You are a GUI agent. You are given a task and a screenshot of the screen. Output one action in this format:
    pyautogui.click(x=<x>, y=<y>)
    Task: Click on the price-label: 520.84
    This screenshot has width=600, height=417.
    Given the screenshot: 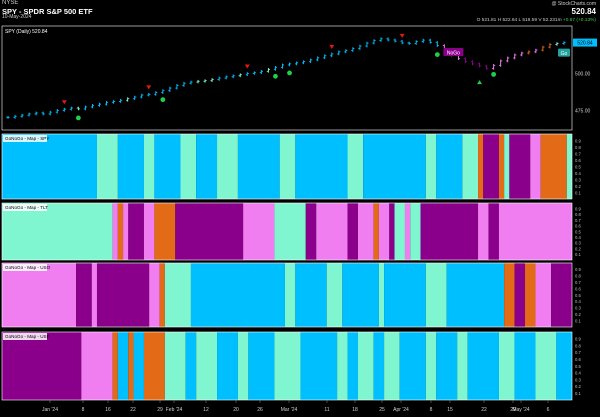 What is the action you would take?
    pyautogui.click(x=585, y=44)
    